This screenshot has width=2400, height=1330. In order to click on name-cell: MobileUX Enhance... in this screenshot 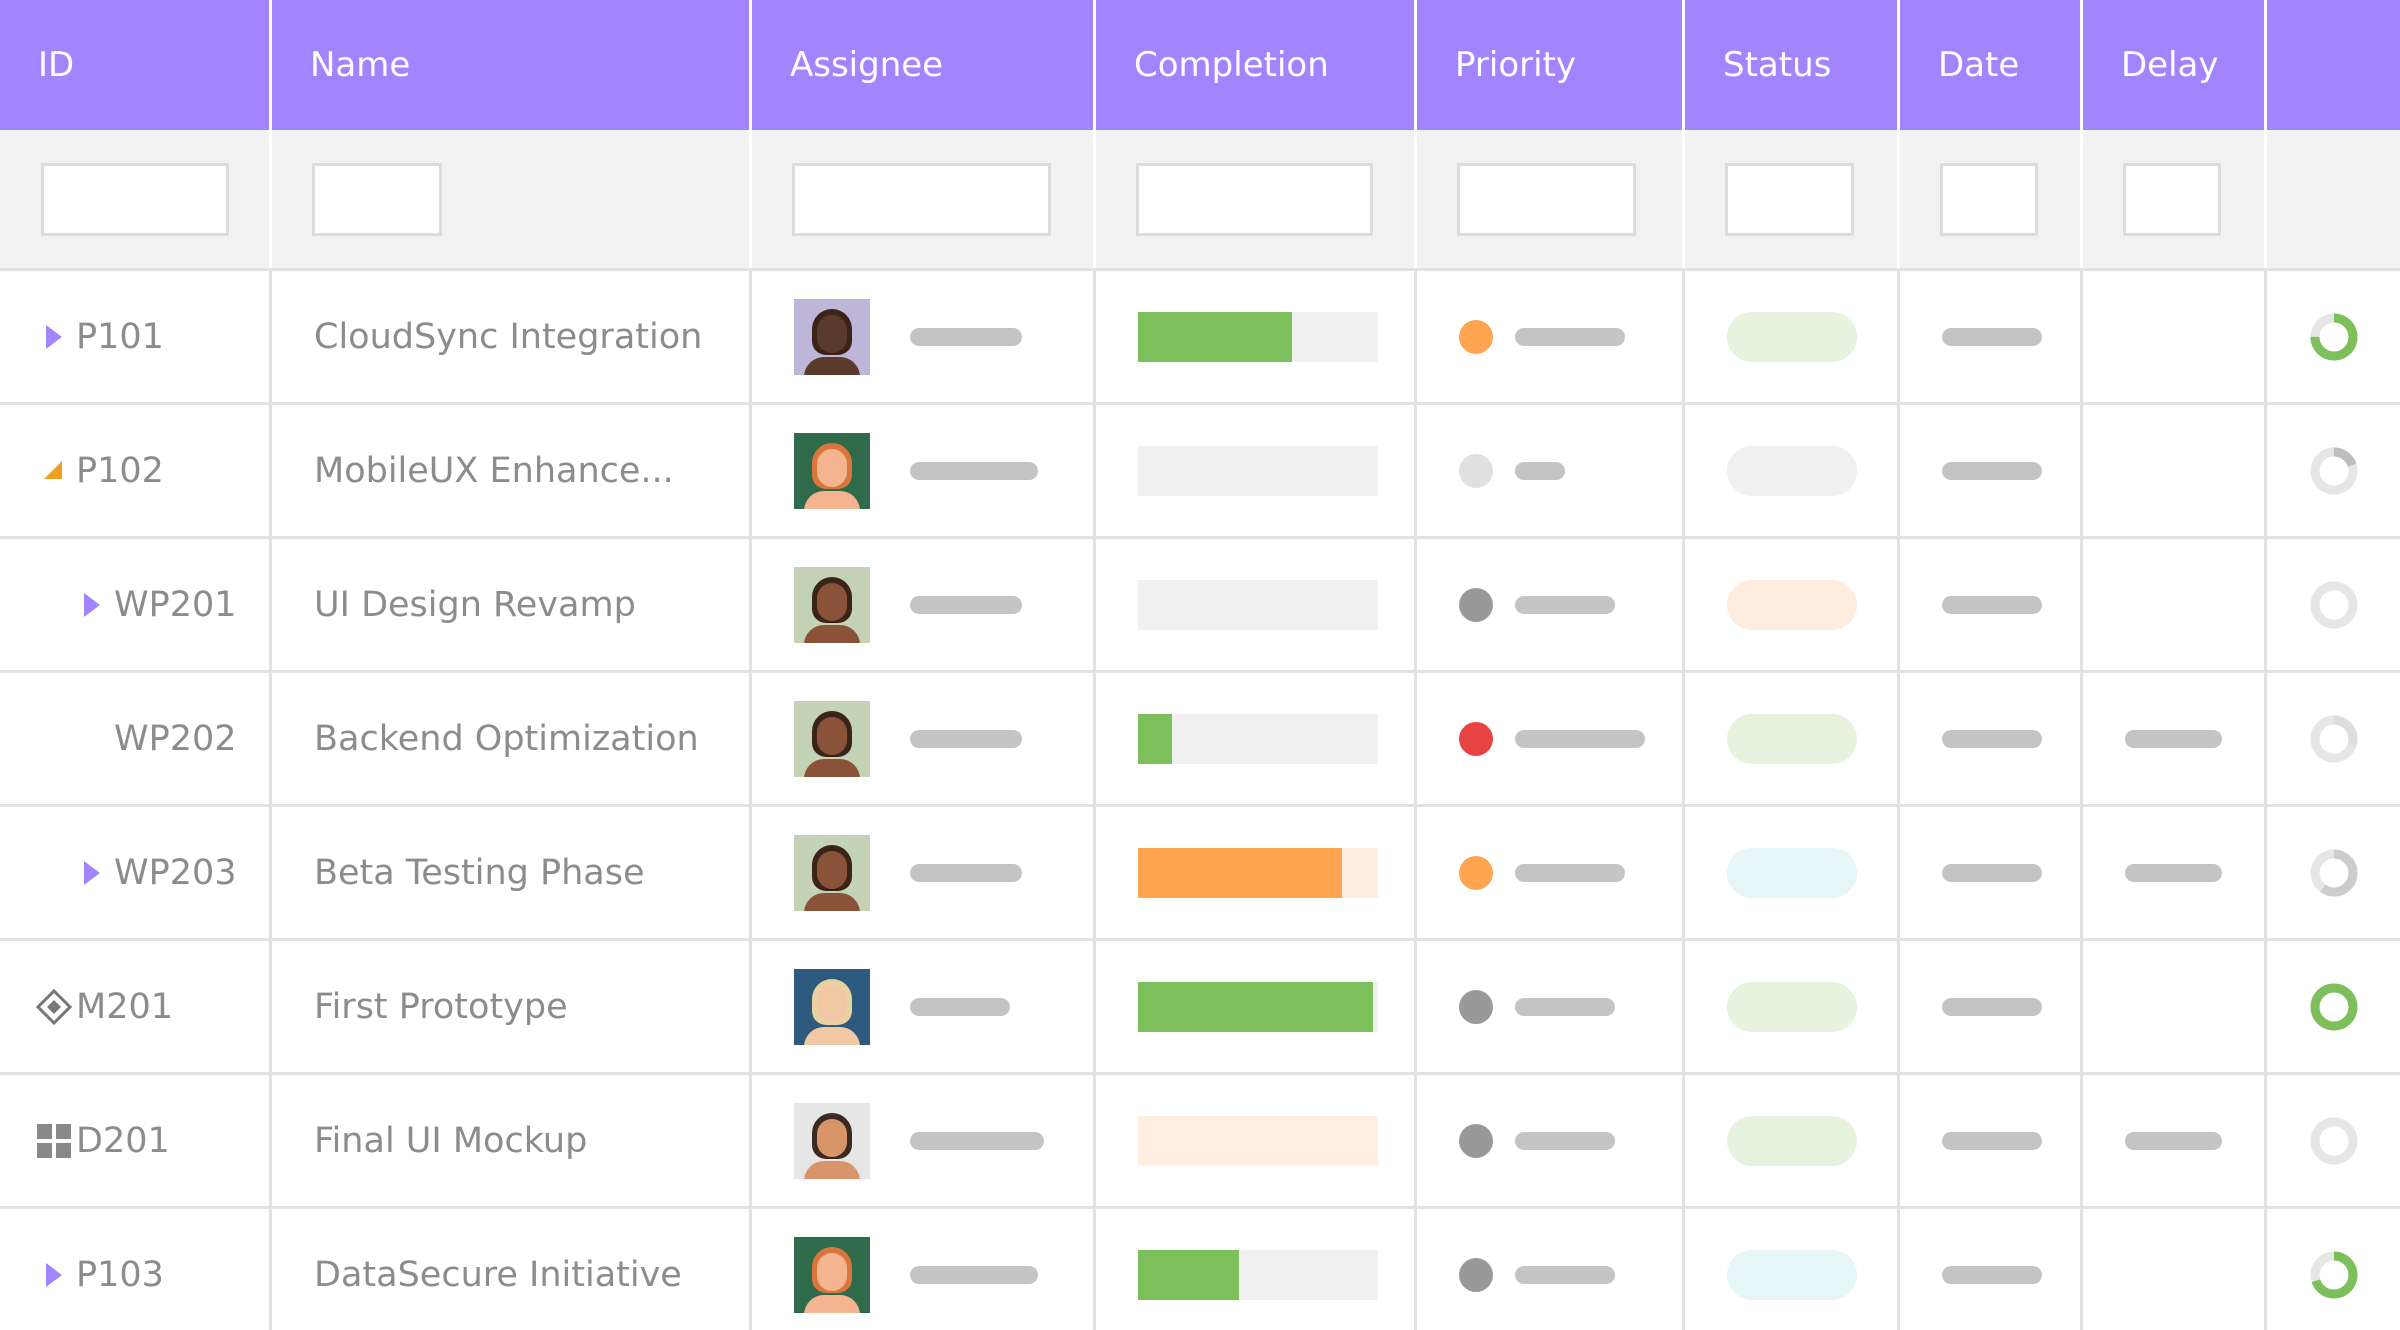, I will do `click(512, 470)`.